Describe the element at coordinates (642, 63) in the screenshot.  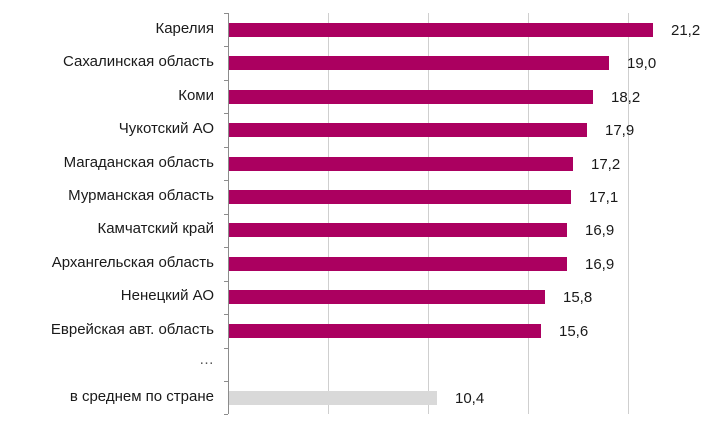
I see `value-label: 19,0` at that location.